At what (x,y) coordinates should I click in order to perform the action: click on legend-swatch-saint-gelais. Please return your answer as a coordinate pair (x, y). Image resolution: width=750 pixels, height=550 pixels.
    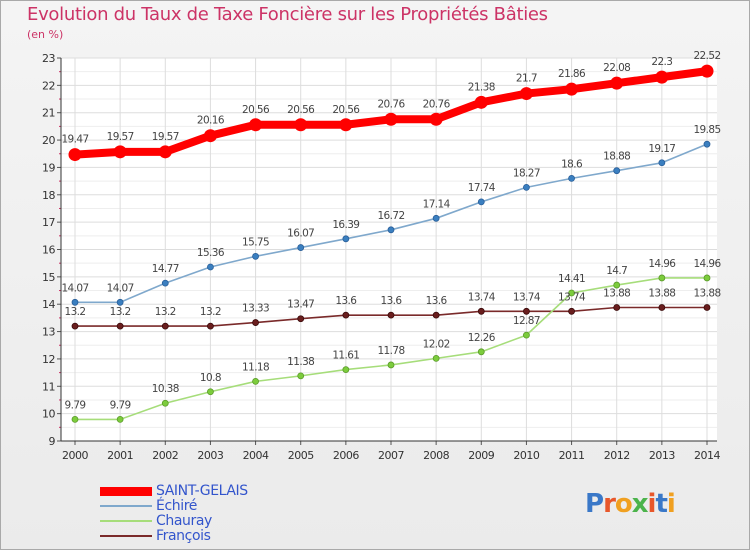
    Looking at the image, I should click on (126, 491).